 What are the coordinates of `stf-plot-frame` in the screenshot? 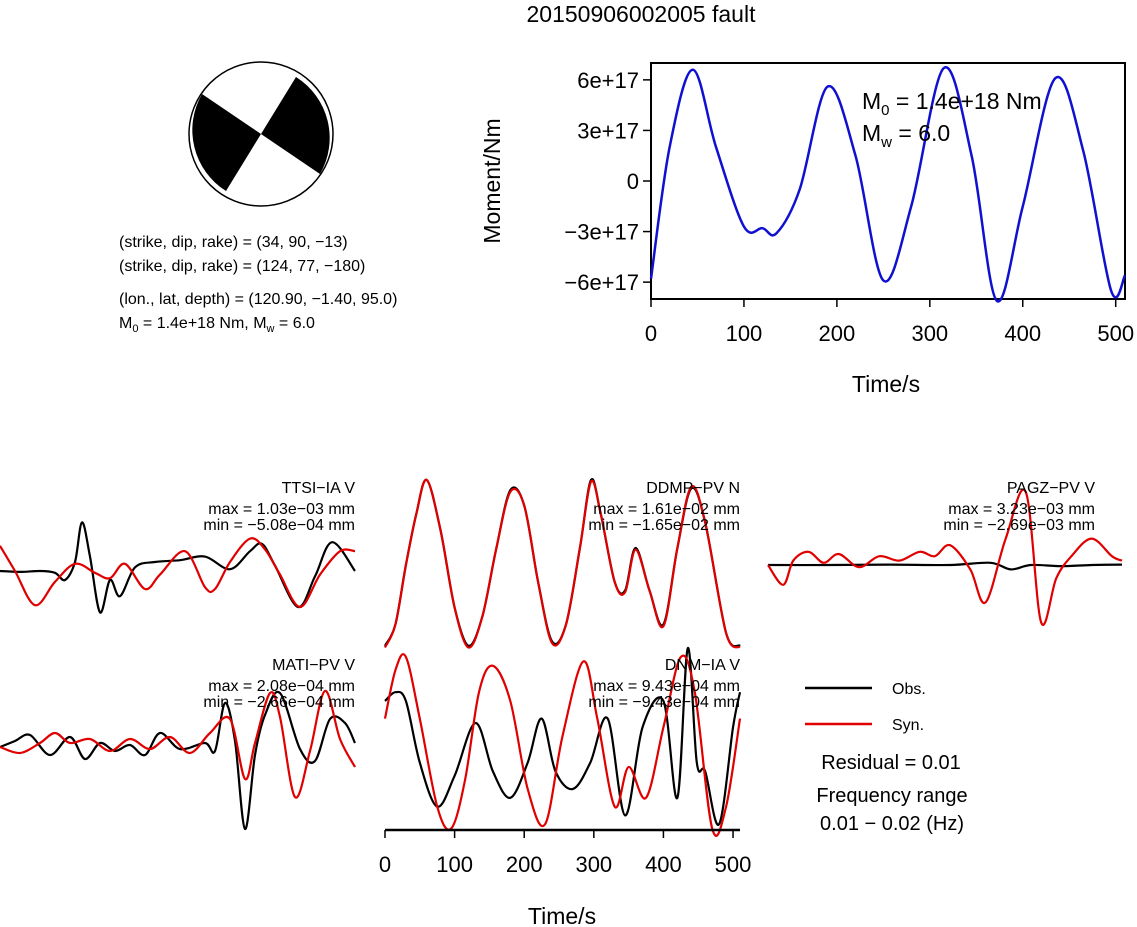 It's located at (888, 181).